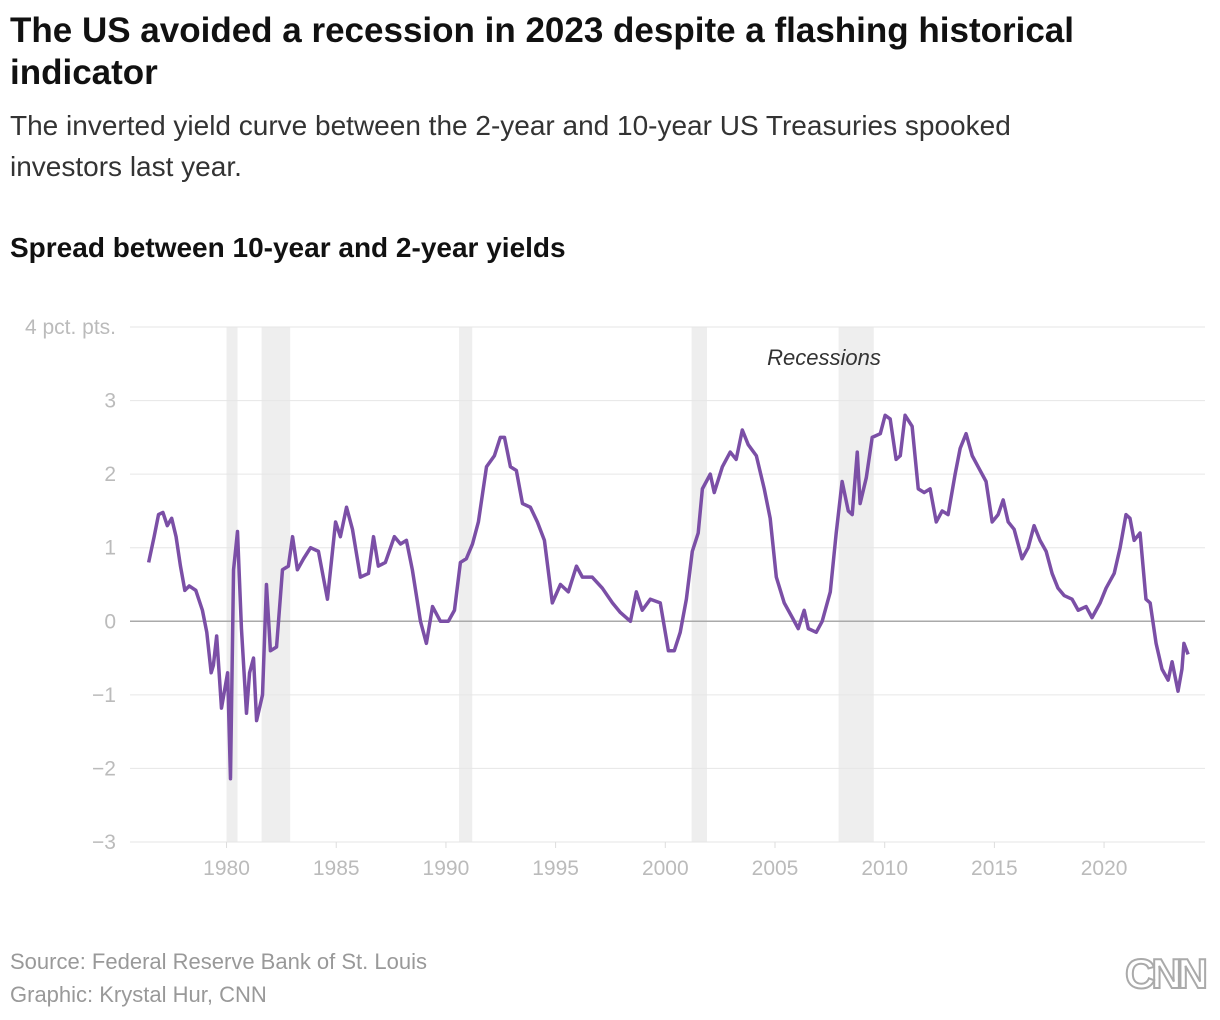  What do you see at coordinates (104, 842) in the screenshot?
I see `y-tick-label: −3` at bounding box center [104, 842].